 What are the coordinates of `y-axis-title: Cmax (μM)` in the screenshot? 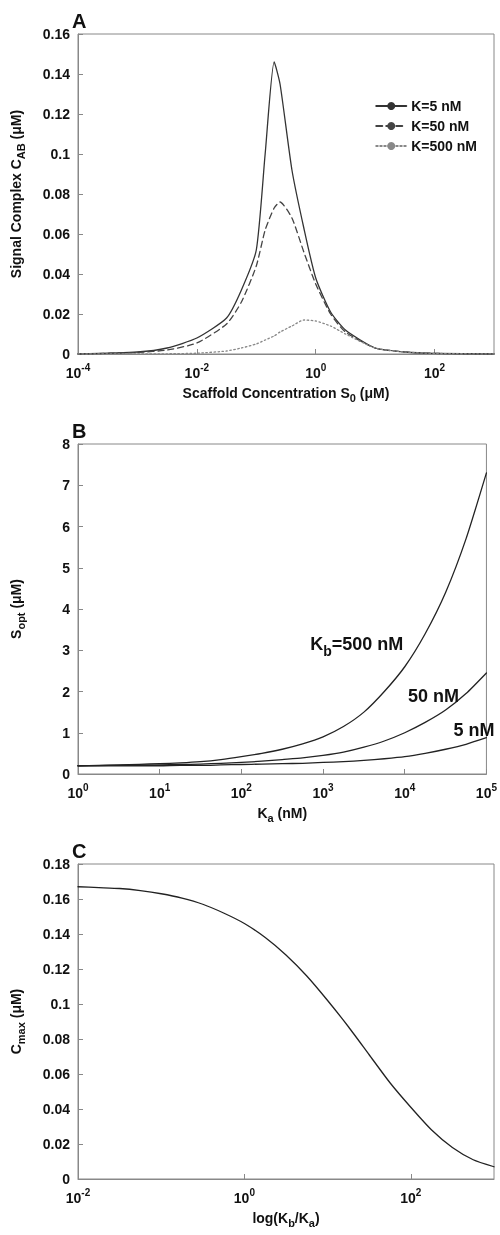 It's located at (17, 1021).